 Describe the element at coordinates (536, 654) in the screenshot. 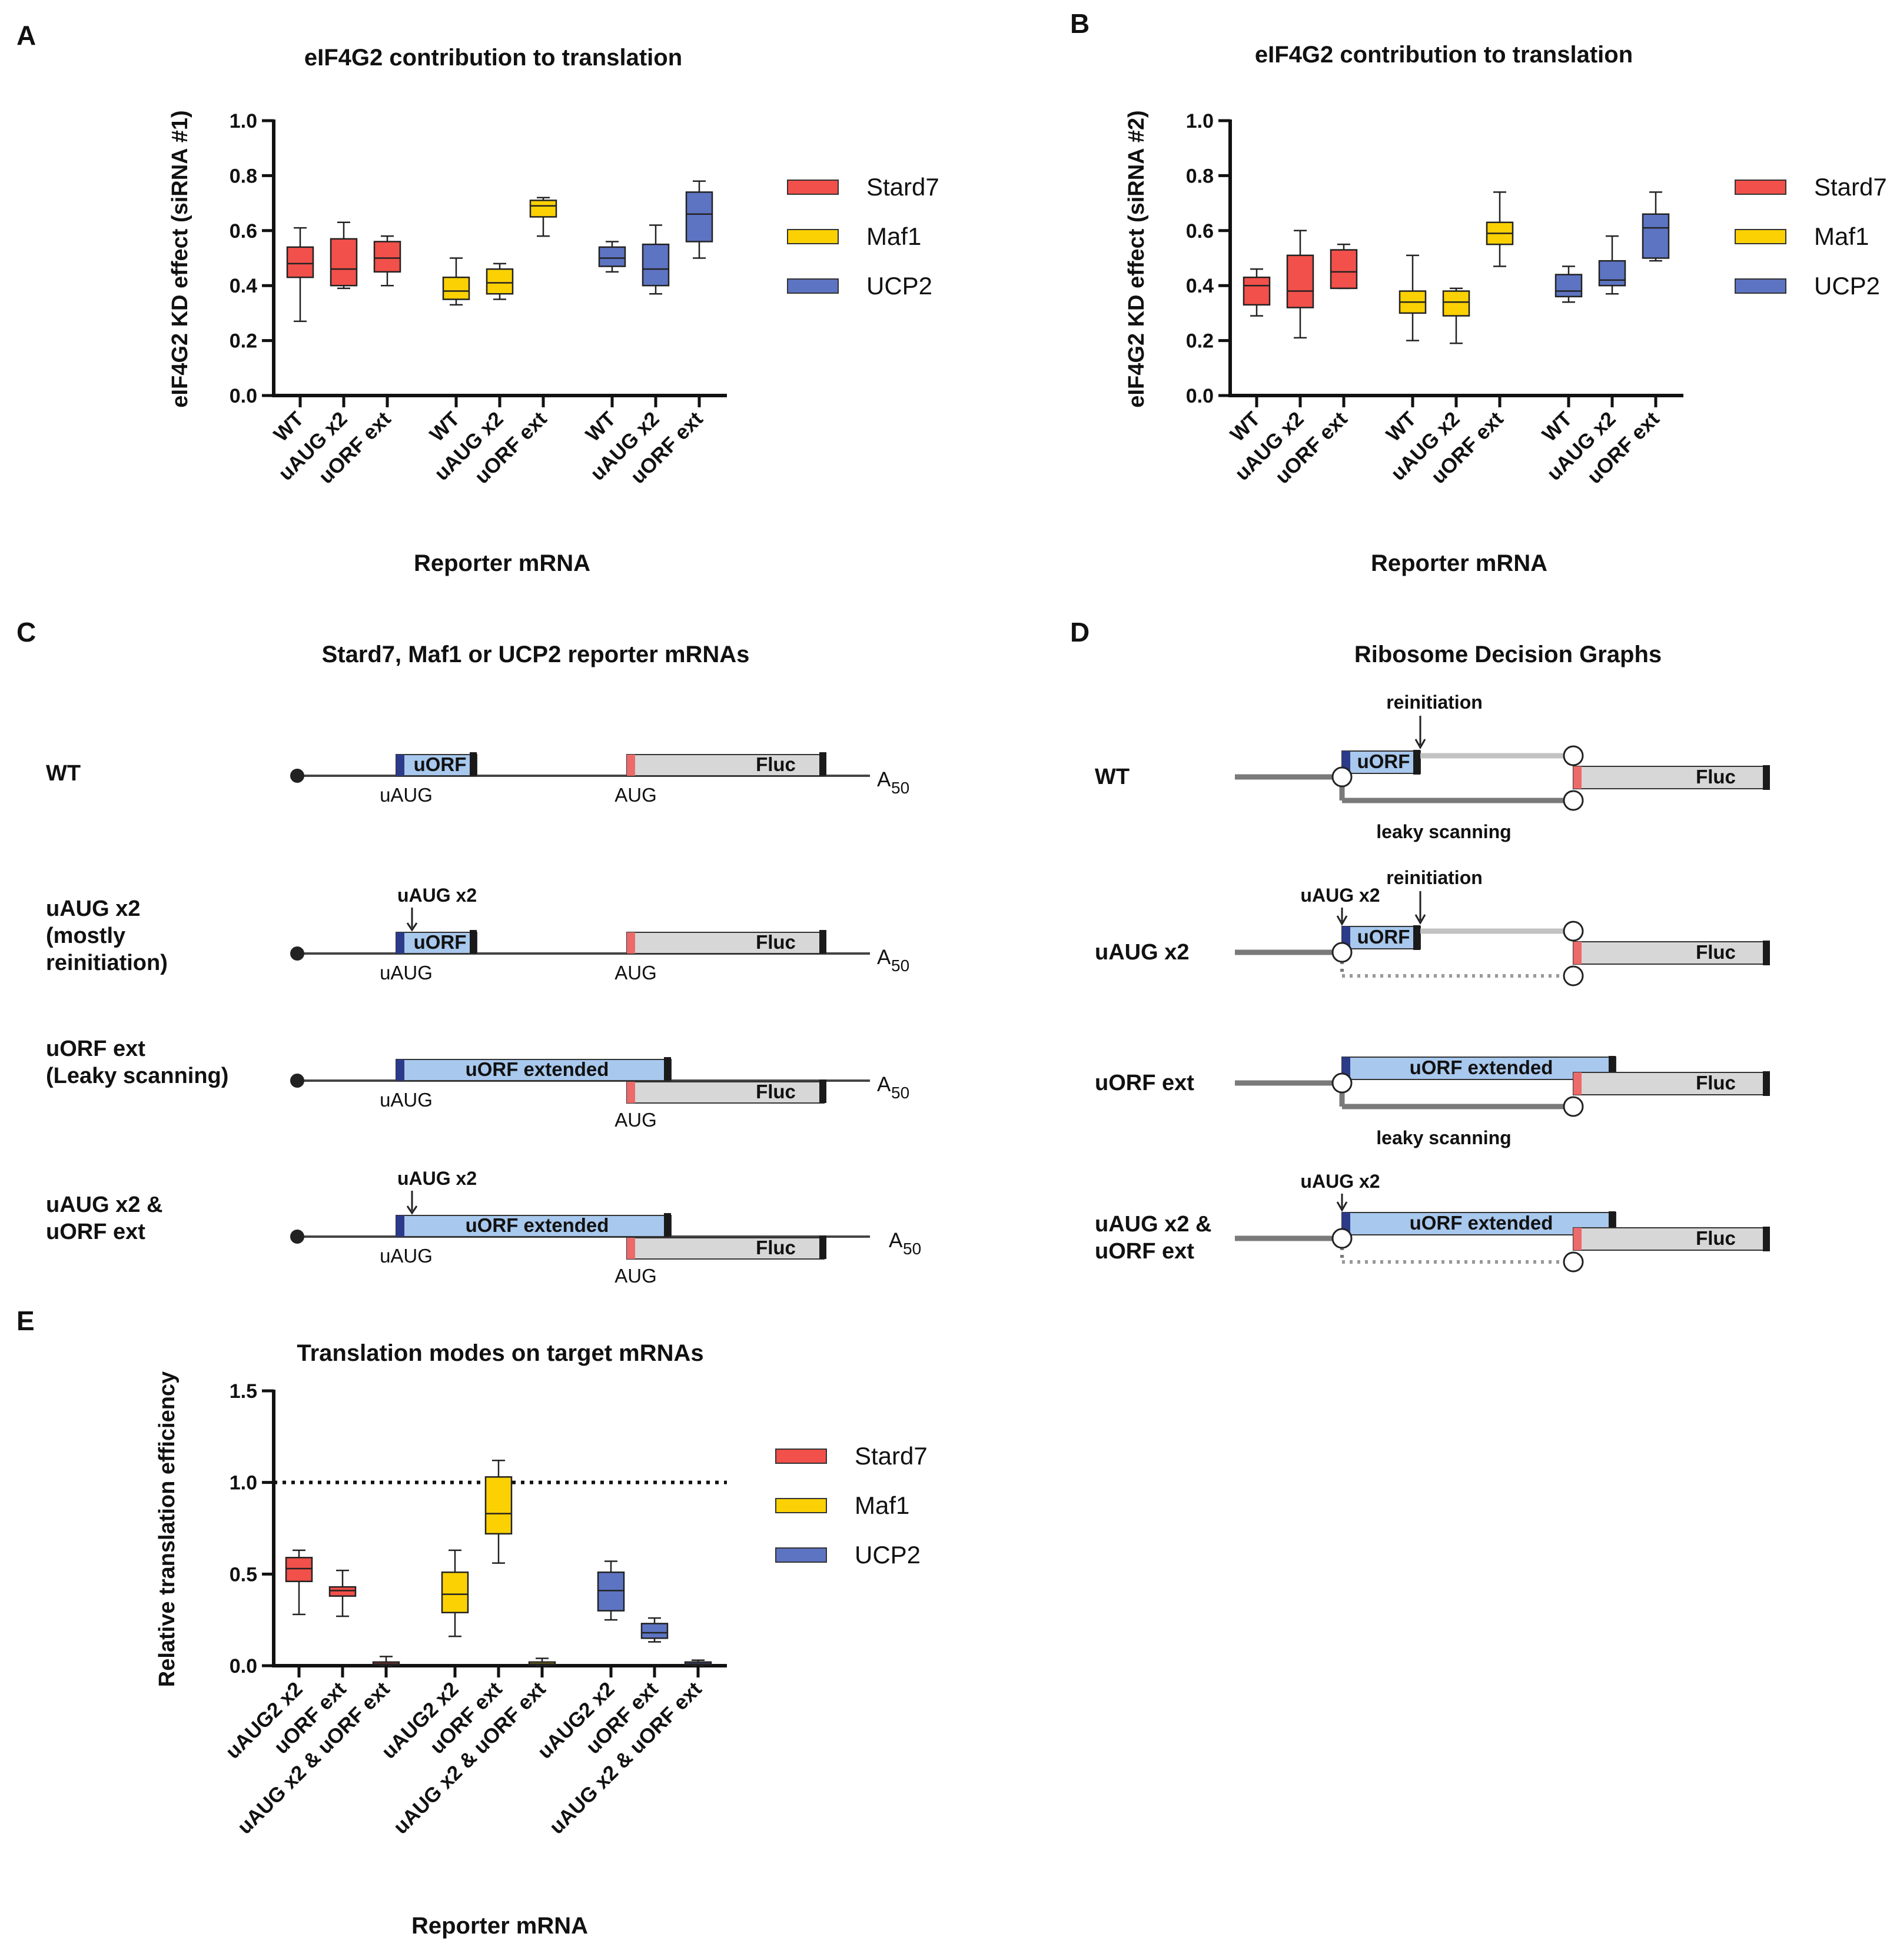

I see `panel-c-title: Stard7, Maf1 or UCP2 reporter mRNAs` at that location.